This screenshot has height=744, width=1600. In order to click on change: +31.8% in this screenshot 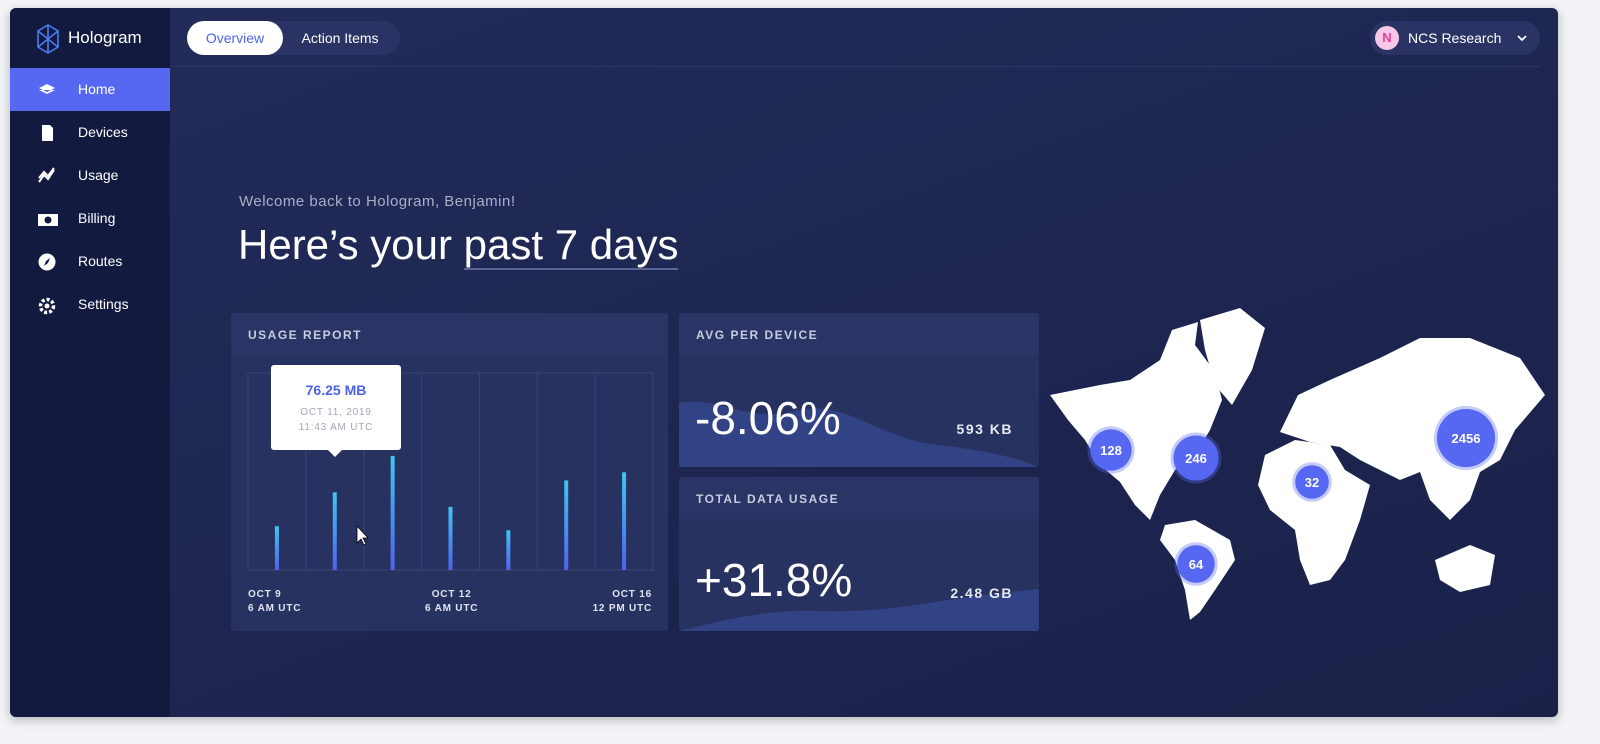, I will do `click(774, 580)`.